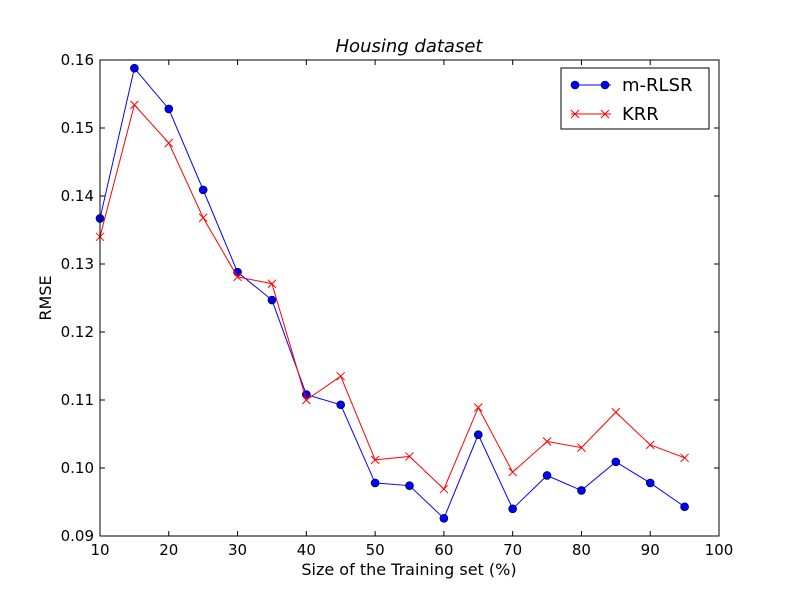 This screenshot has width=800, height=595. Describe the element at coordinates (375, 550) in the screenshot. I see `x-tick-label: 50` at that location.